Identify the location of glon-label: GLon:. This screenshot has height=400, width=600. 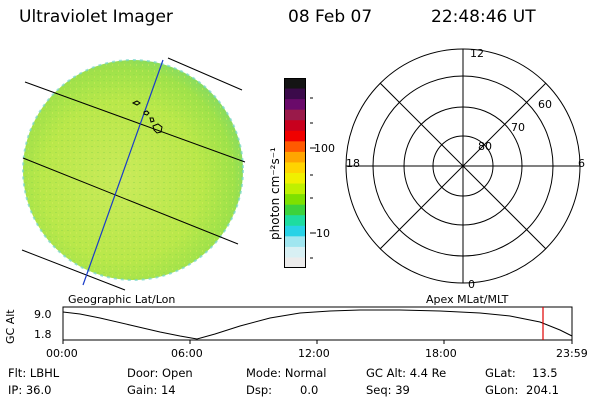
(502, 390).